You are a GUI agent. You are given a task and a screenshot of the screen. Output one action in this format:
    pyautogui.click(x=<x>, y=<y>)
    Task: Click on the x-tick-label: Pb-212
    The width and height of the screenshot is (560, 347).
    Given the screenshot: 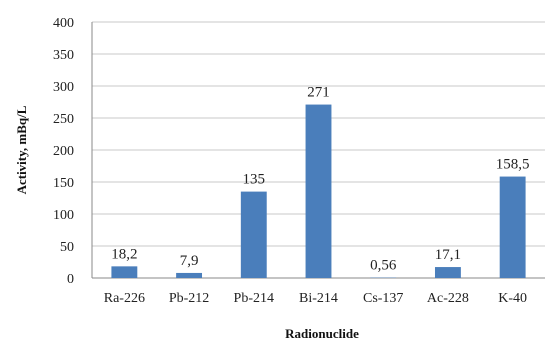 What is the action you would take?
    pyautogui.click(x=189, y=298)
    